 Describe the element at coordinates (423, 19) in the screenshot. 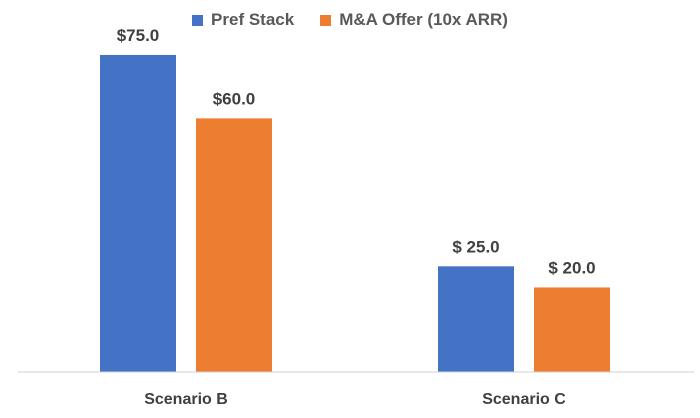

I see `legend-label-ma-offer: M&A Offer (10x ARR)` at that location.